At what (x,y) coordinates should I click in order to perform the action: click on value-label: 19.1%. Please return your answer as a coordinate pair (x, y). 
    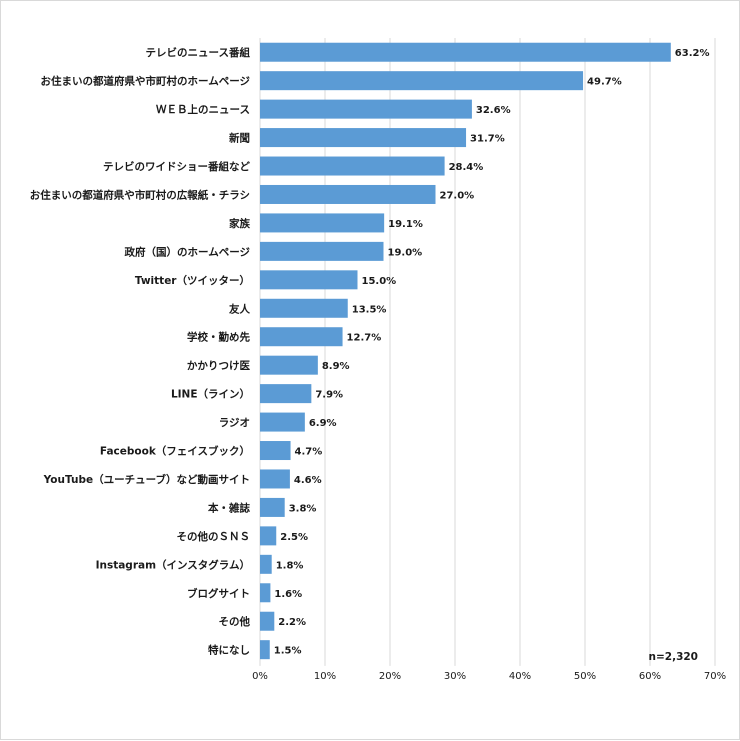
    Looking at the image, I should click on (405, 224).